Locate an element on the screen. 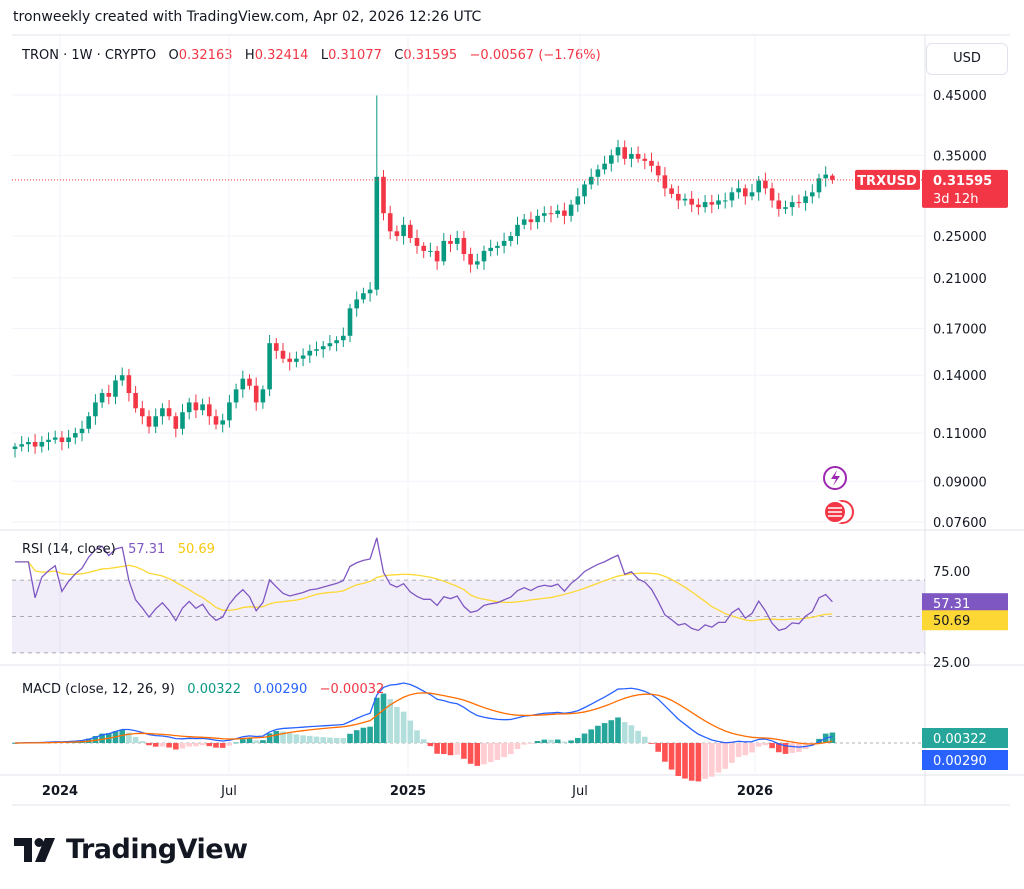 The height and width of the screenshot is (889, 1024). macd-signal-tag-text: 0.00290 is located at coordinates (960, 761).